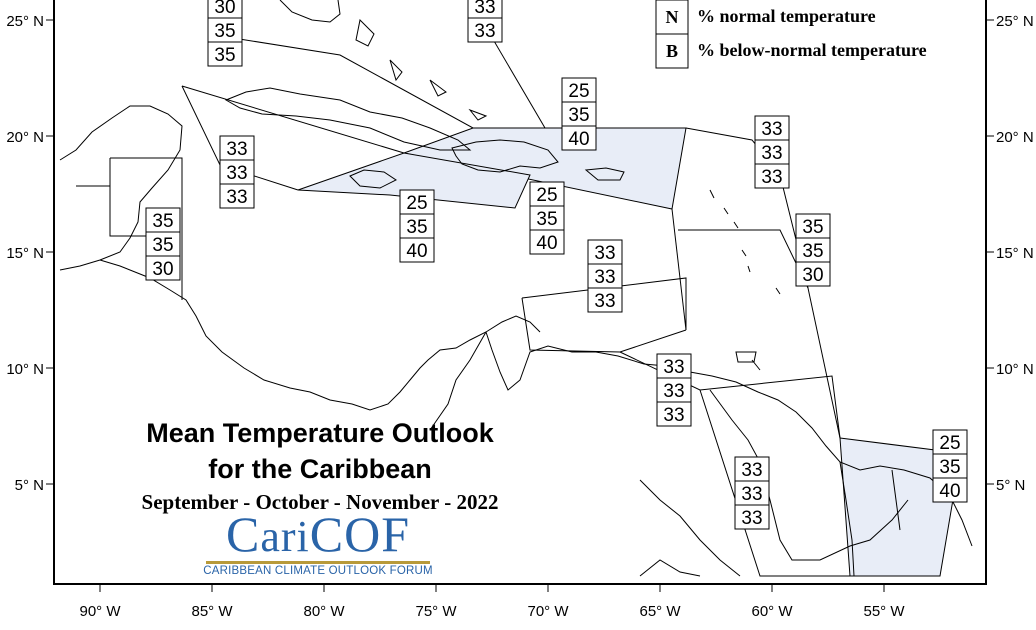 Image resolution: width=1036 pixels, height=630 pixels. I want to click on legend-key: B, so click(672, 51).